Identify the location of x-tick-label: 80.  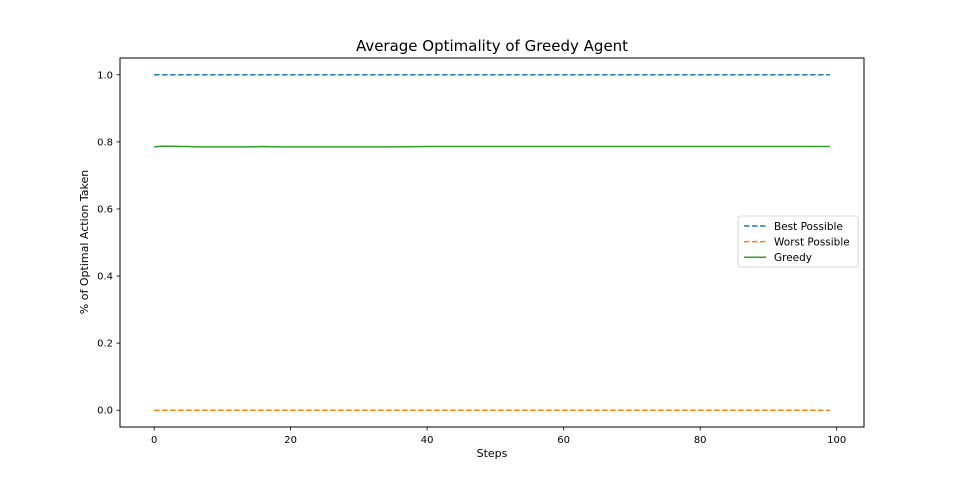
(700, 440).